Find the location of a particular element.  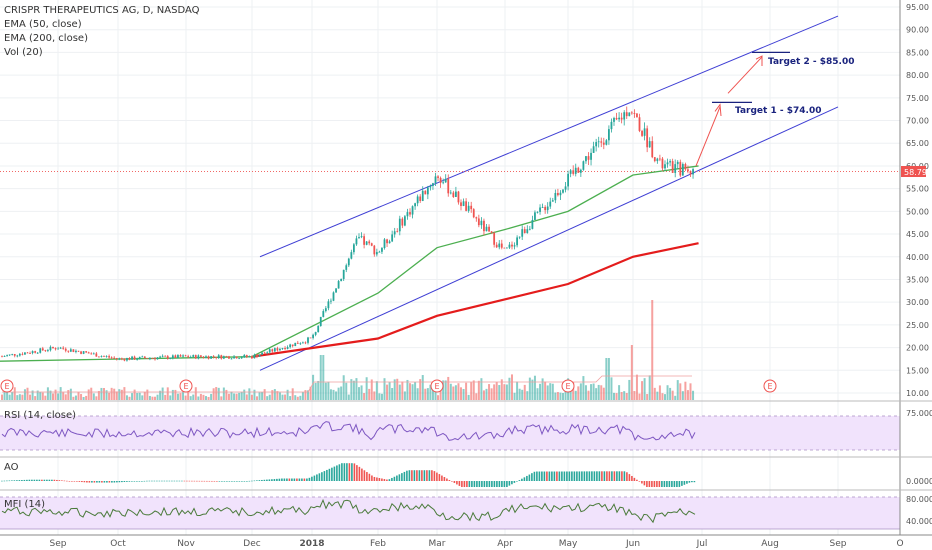

time-tick-label: Sep is located at coordinates (58, 544).